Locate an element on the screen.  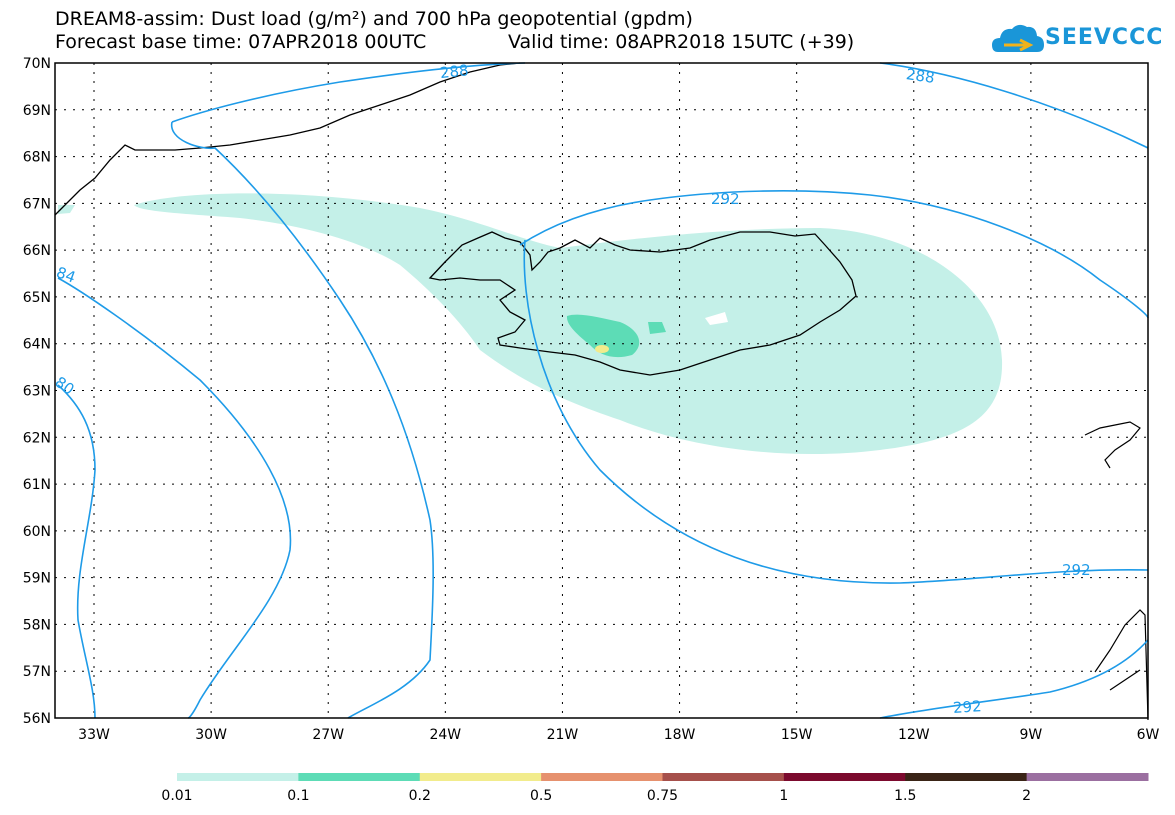
cloud-icon is located at coordinates (1018, 38).